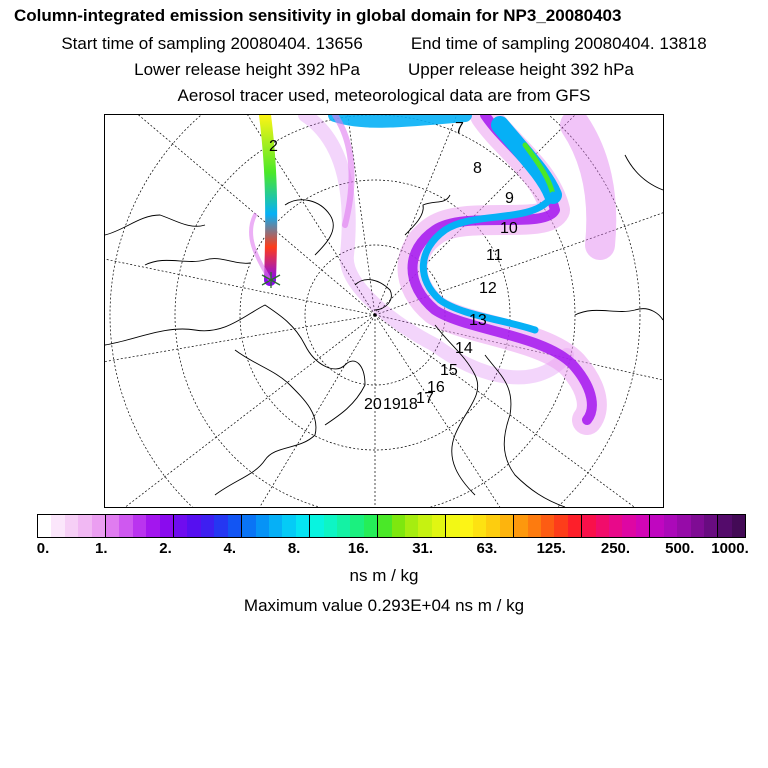  What do you see at coordinates (478, 320) in the screenshot?
I see `day-label: 13` at bounding box center [478, 320].